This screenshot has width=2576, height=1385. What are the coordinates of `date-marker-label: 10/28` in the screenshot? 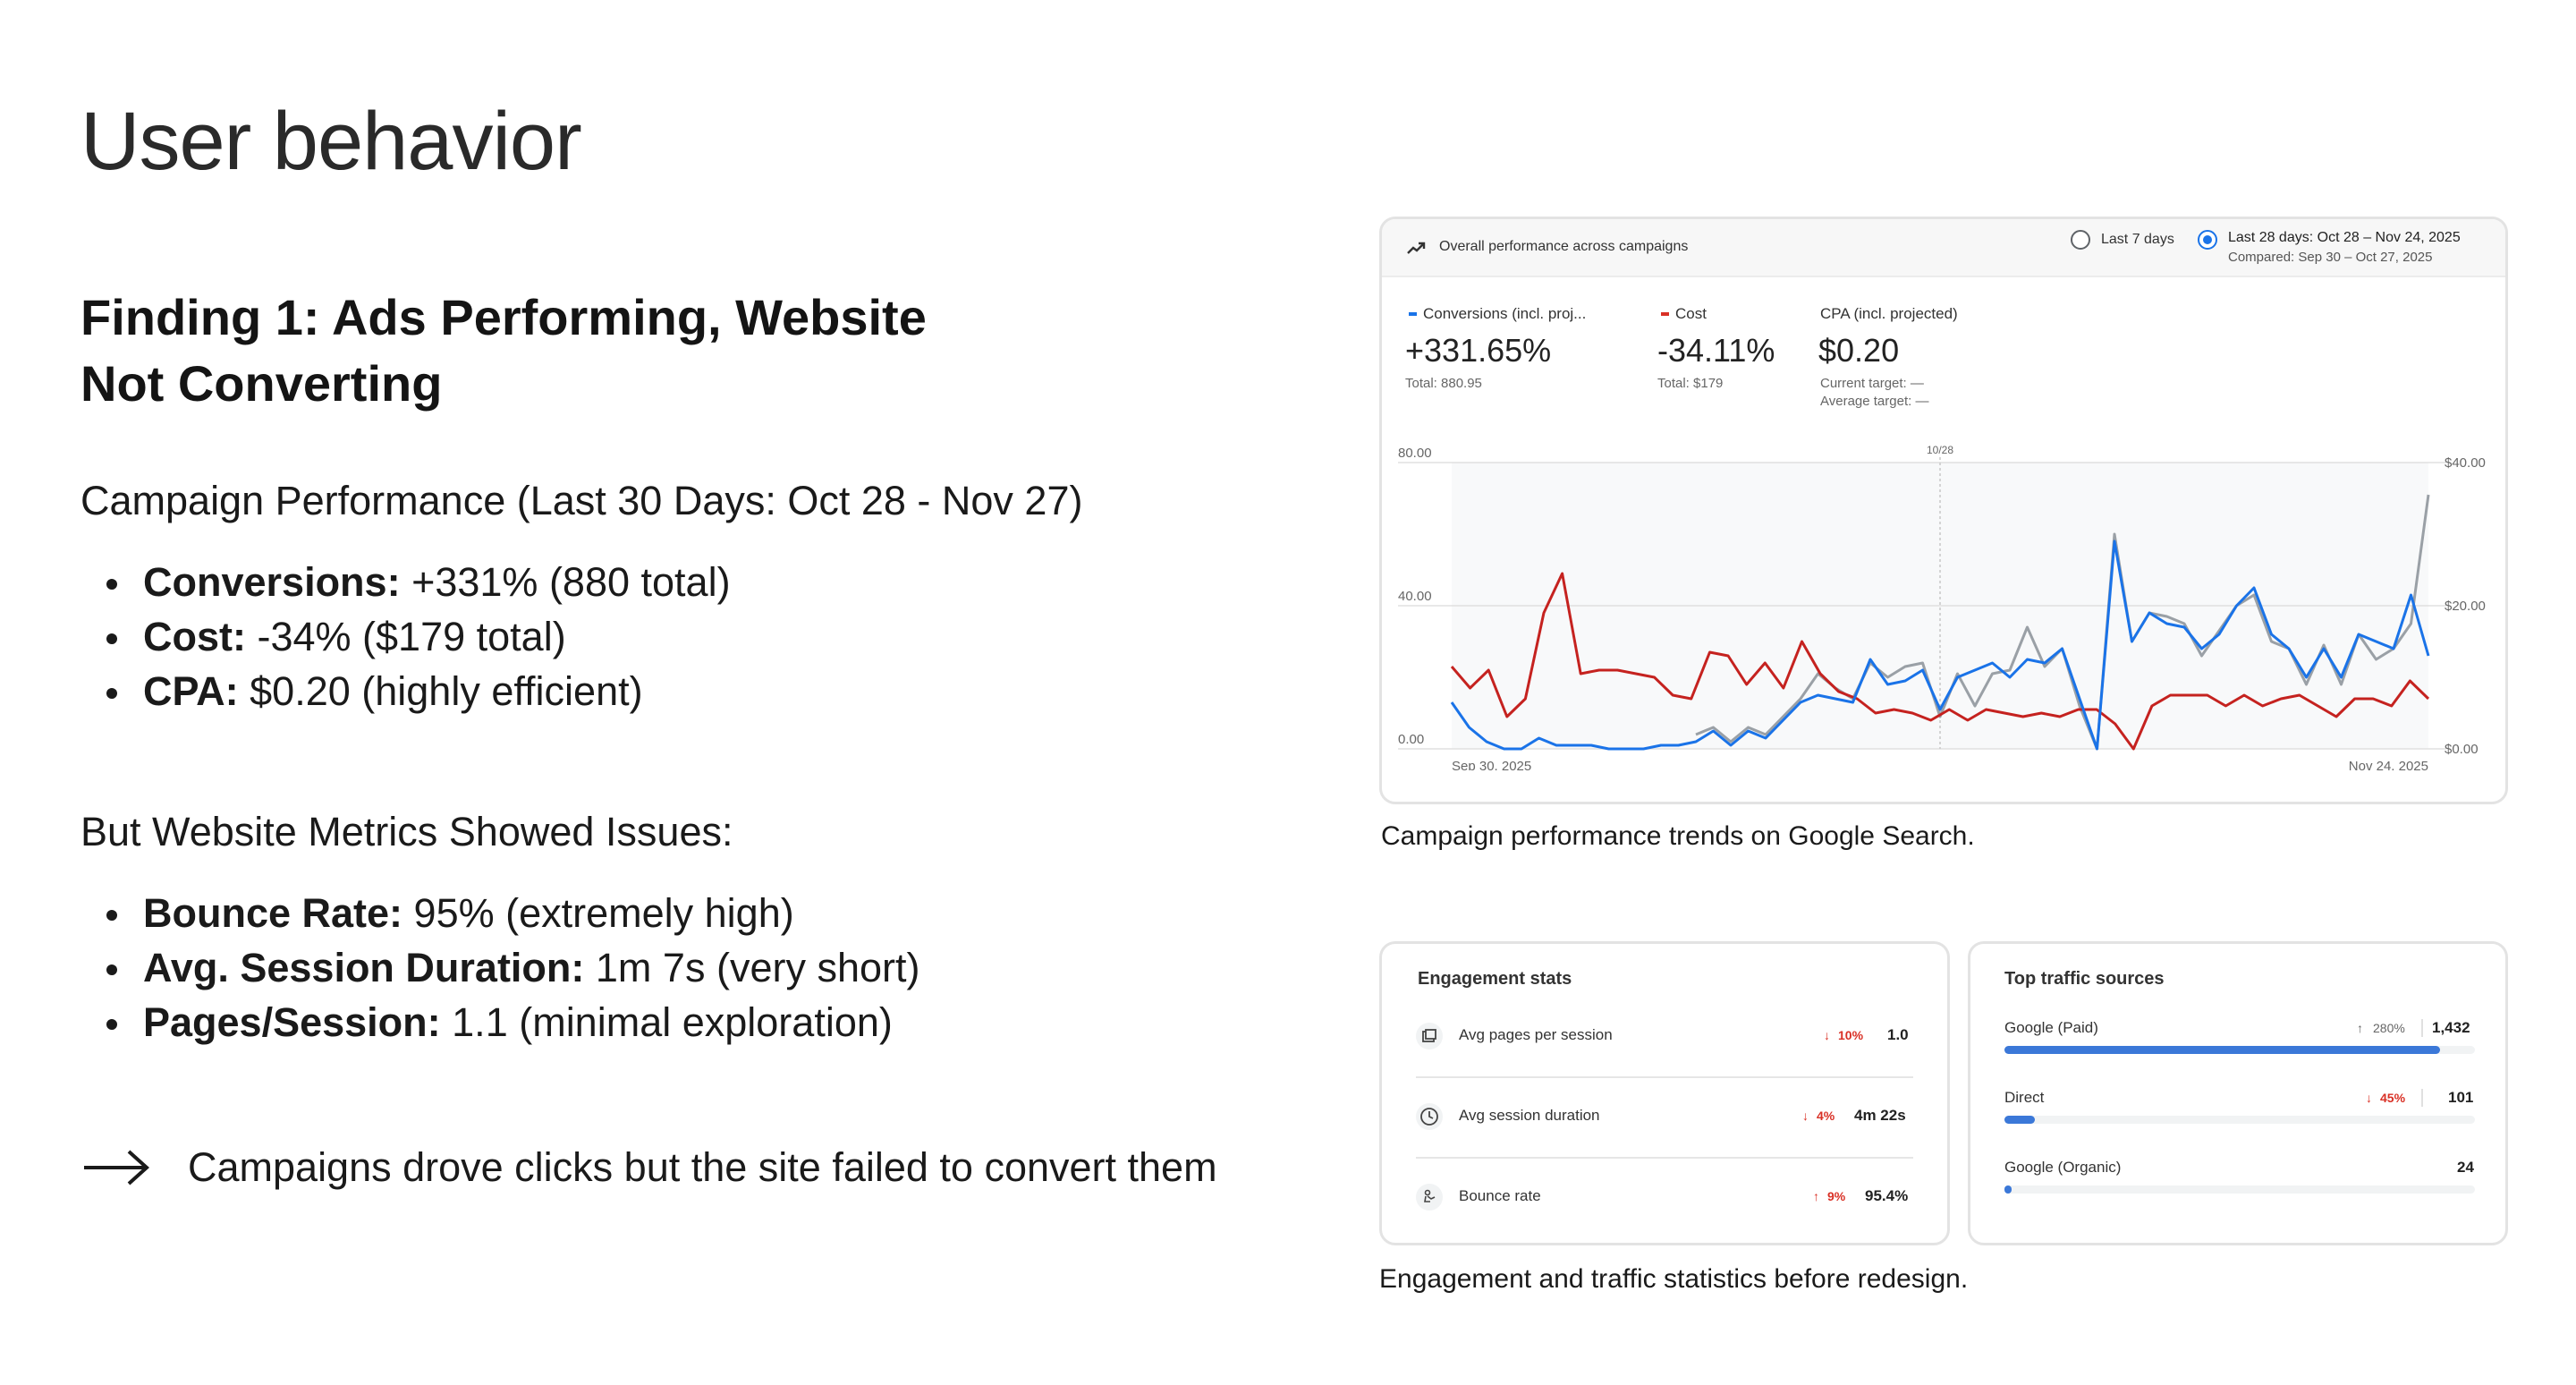 It's located at (1940, 450).